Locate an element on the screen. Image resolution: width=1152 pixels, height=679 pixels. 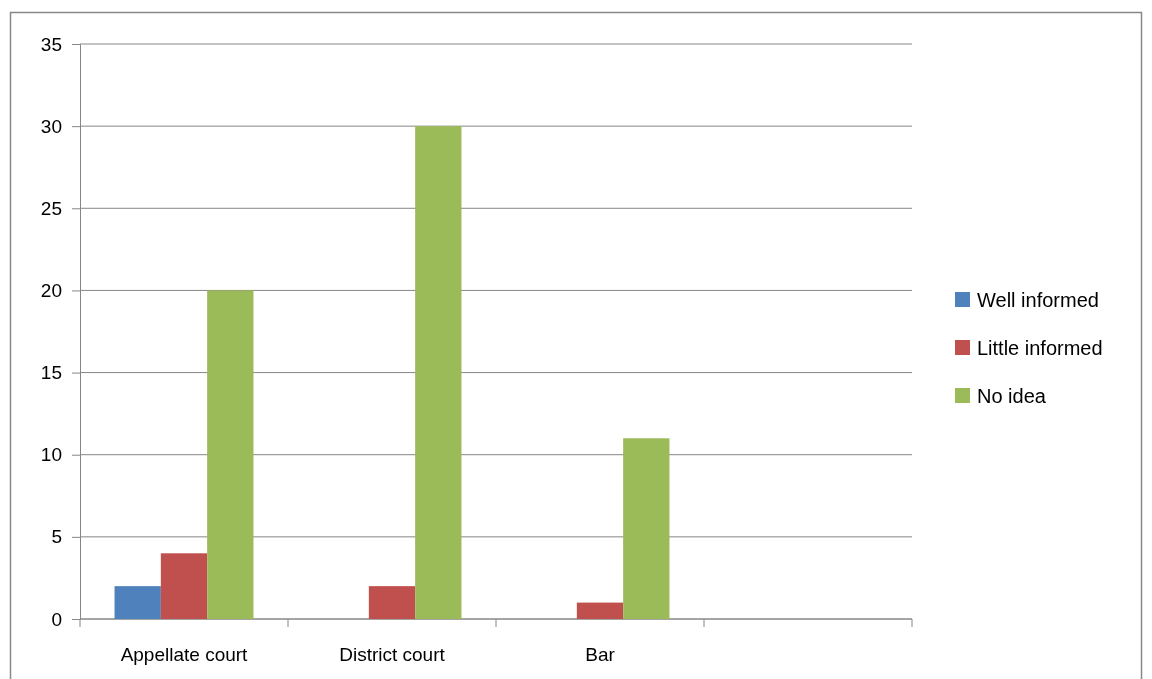
y-tick-label: 0 is located at coordinates (56, 619).